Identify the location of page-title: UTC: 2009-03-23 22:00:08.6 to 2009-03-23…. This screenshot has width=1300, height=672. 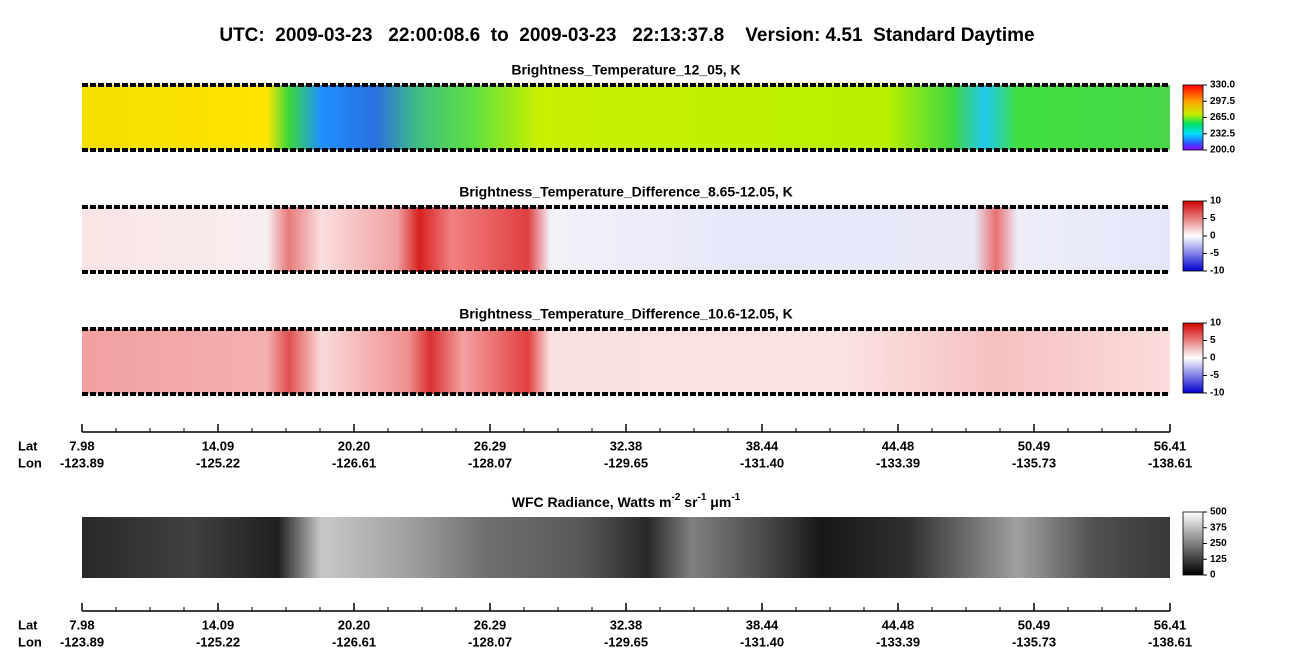
(626, 35).